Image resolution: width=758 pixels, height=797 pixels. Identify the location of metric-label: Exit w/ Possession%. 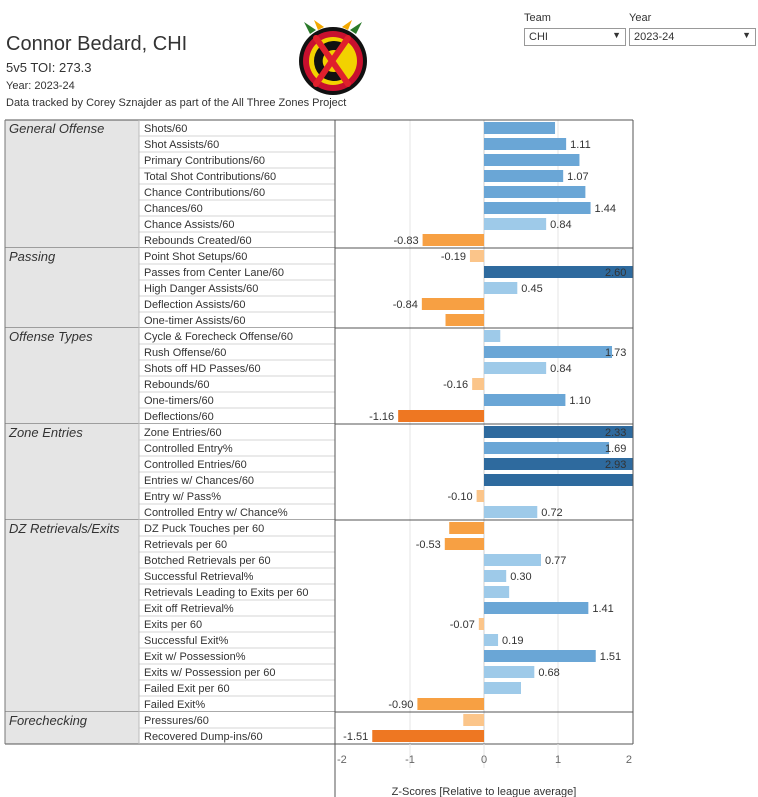
(195, 657).